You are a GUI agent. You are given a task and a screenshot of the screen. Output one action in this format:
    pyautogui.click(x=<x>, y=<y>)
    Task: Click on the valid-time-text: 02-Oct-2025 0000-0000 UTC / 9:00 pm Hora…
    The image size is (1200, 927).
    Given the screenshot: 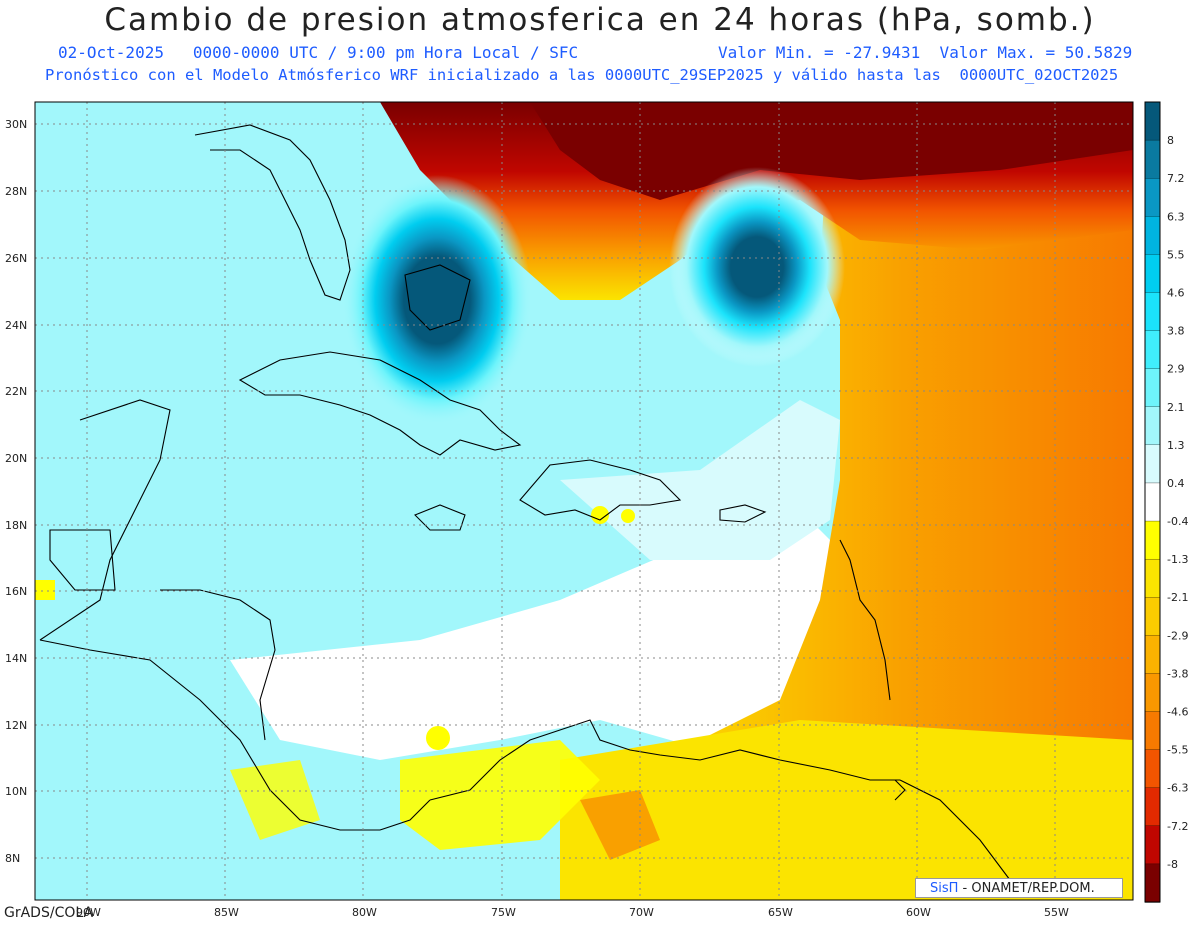 What is the action you would take?
    pyautogui.click(x=318, y=52)
    